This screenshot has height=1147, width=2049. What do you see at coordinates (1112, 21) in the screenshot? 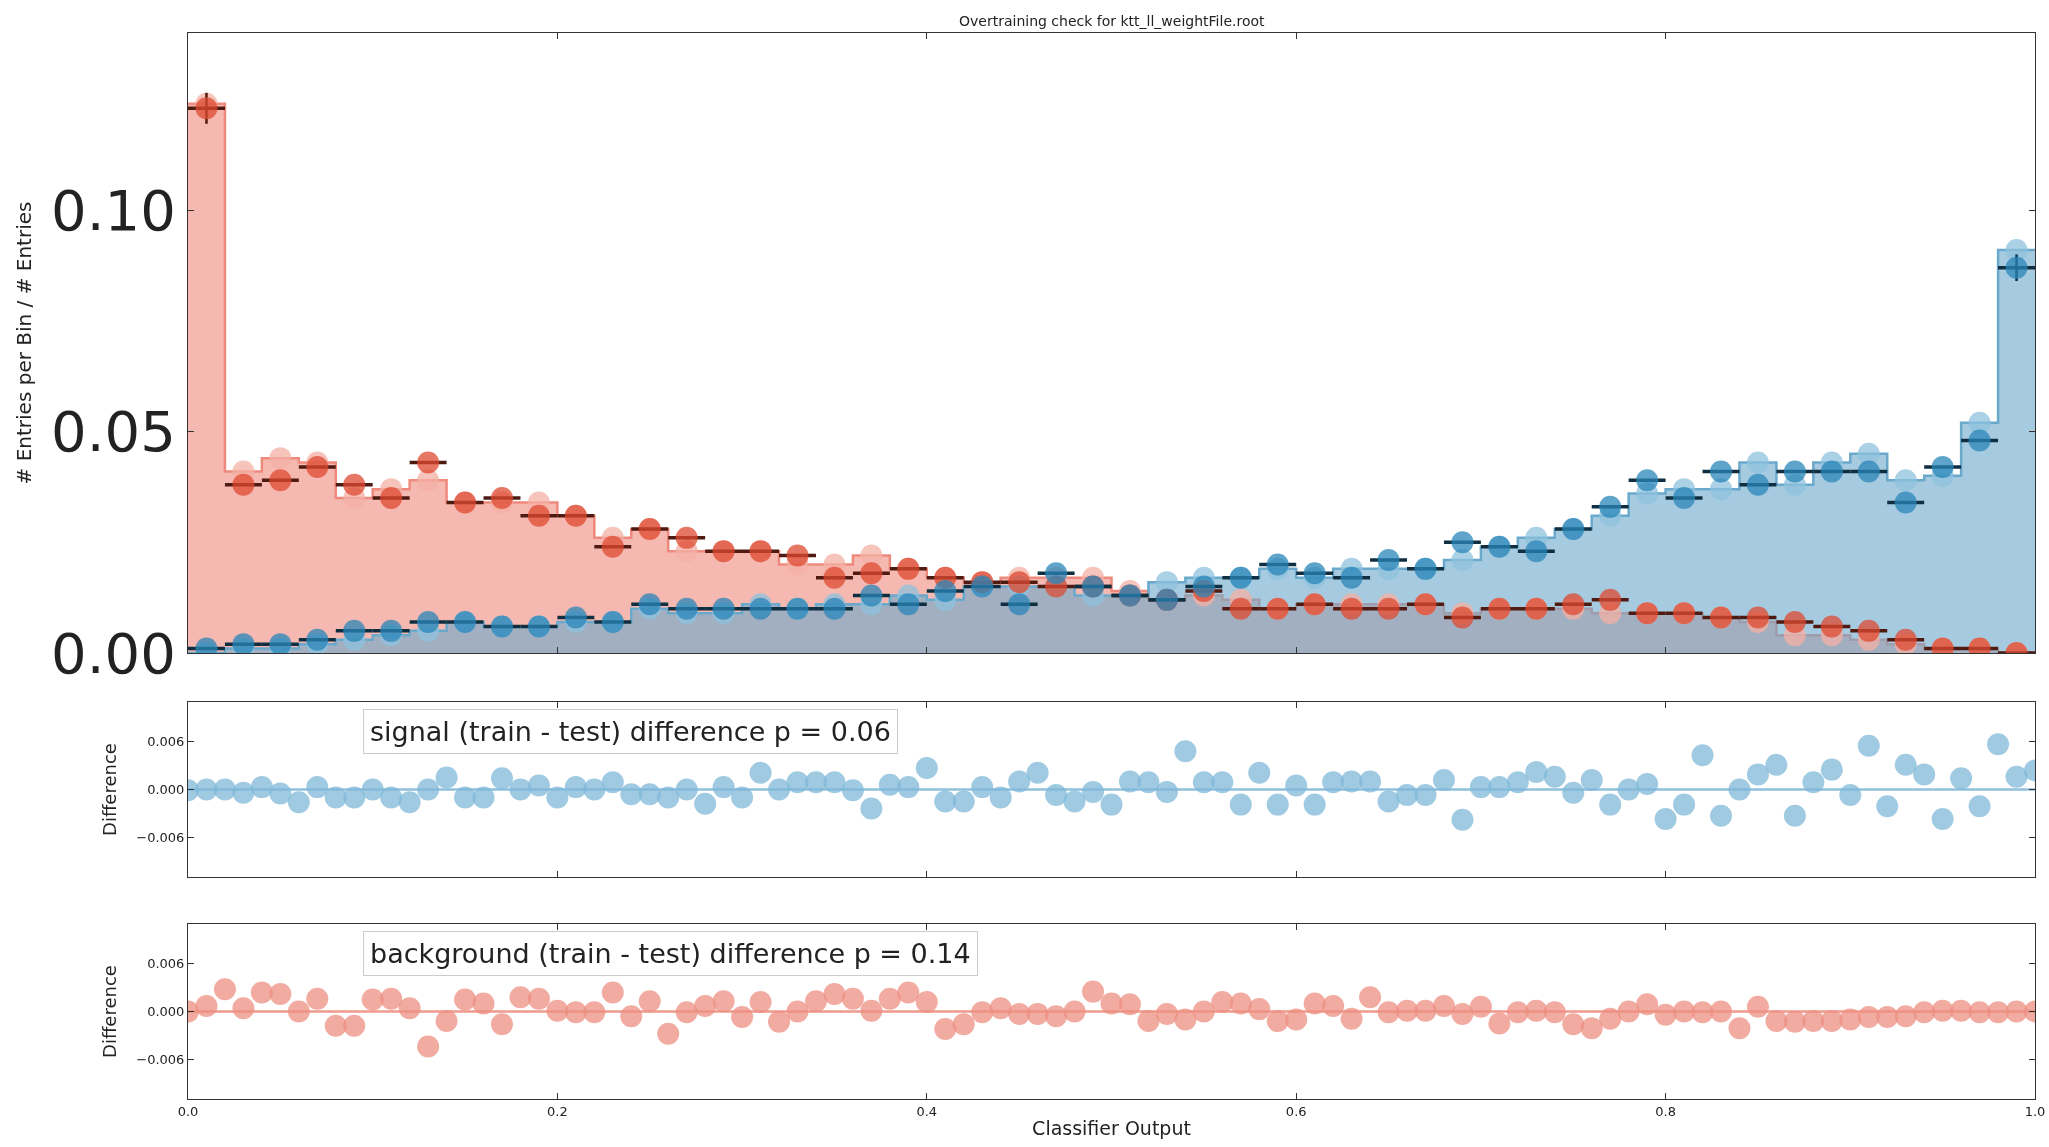
I see `chart-title: Overtraining check for ktt_ll_weightFile.root` at bounding box center [1112, 21].